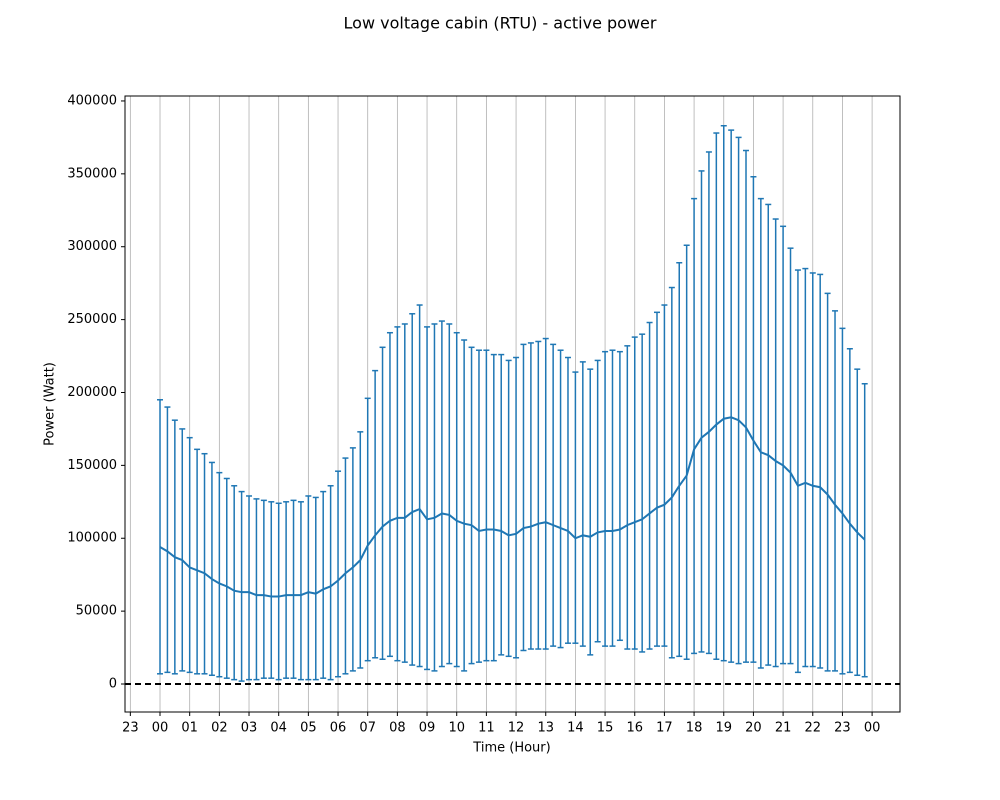 The image size is (1000, 800). What do you see at coordinates (96, 611) in the screenshot?
I see `y-tick-label: 50000` at bounding box center [96, 611].